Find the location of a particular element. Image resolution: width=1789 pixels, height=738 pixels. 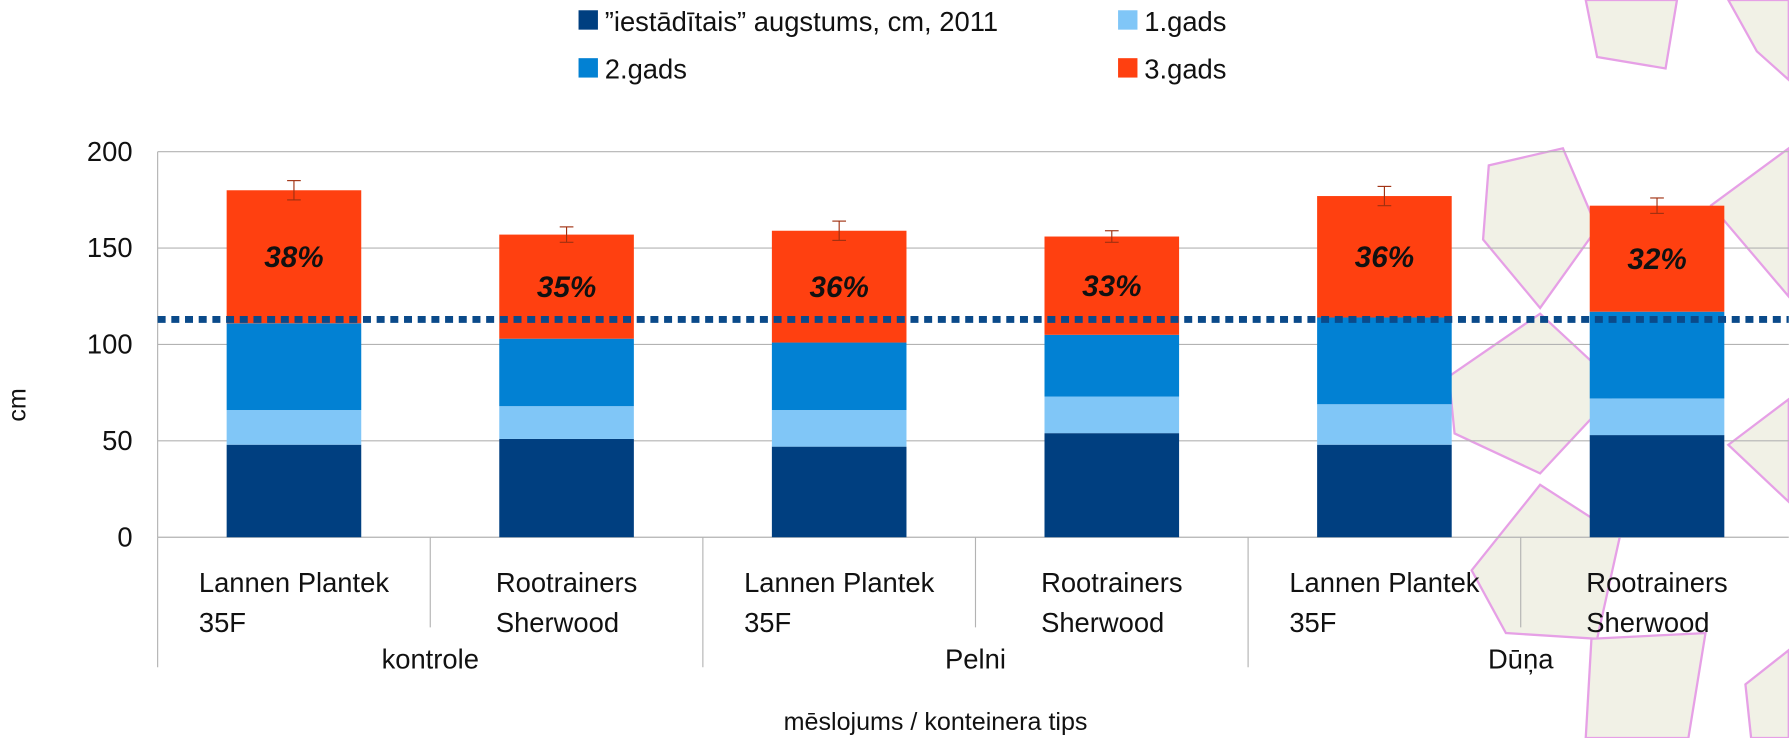

segment-label: 33% is located at coordinates (1111, 286).